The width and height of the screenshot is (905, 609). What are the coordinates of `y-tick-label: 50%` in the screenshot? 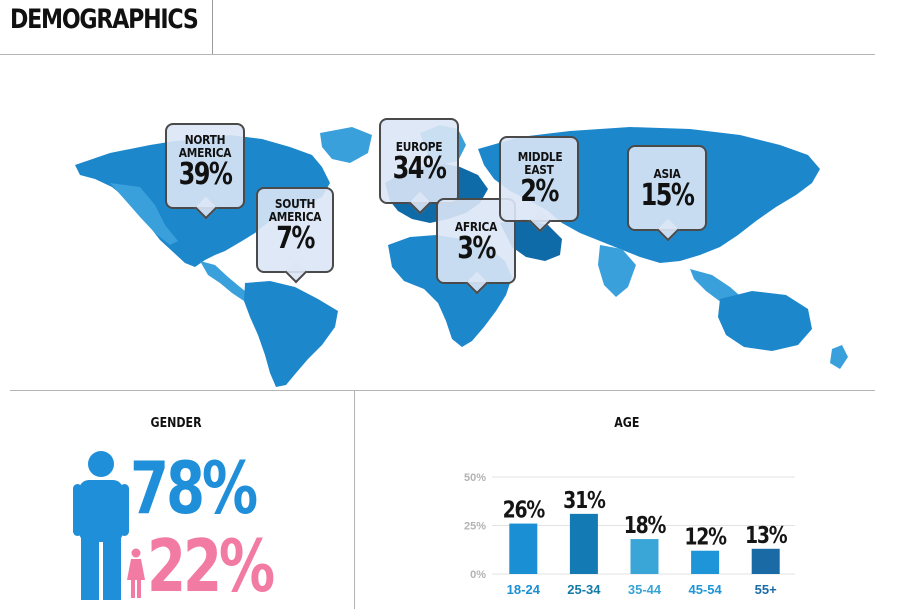 It's located at (475, 478).